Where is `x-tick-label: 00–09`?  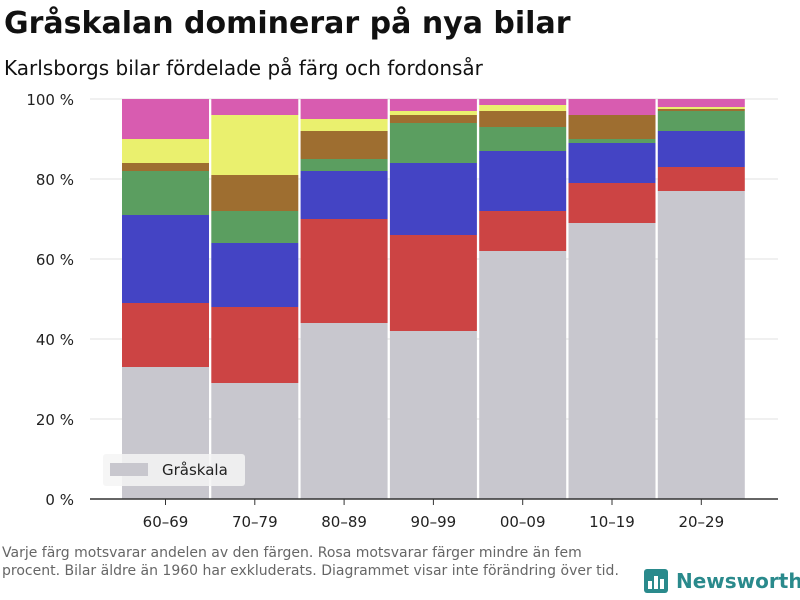
x-tick-label: 00–09 is located at coordinates (523, 522).